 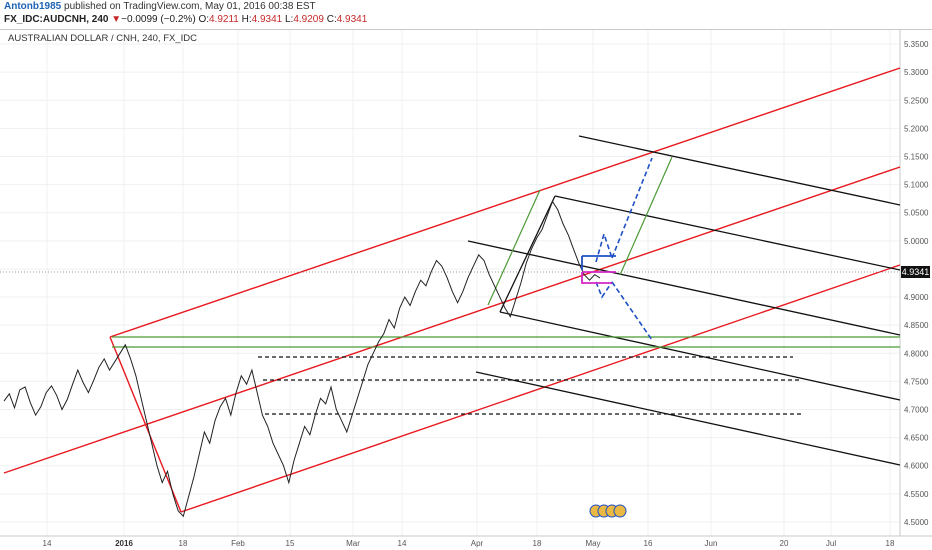 I want to click on price-tick-label: 4.7000, so click(x=916, y=410).